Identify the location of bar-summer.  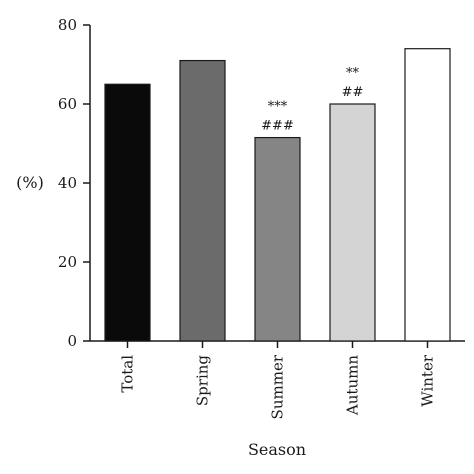
(277, 239).